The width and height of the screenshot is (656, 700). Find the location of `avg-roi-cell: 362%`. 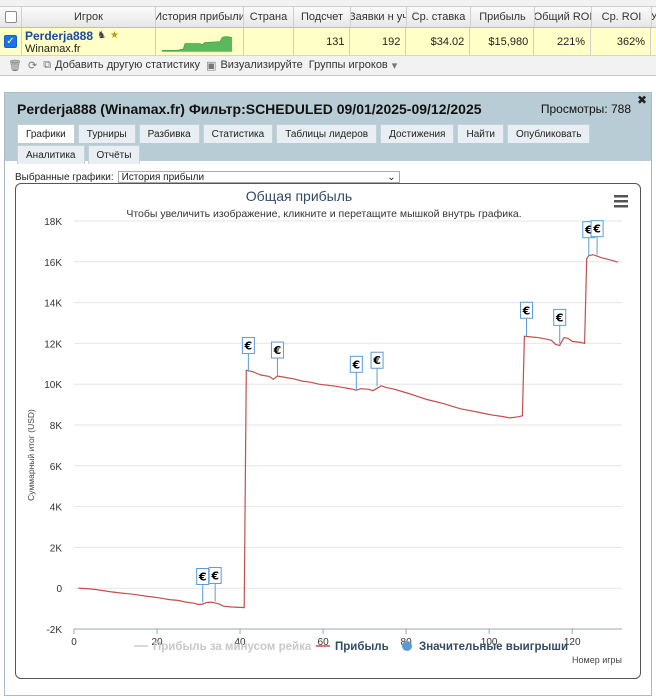

avg-roi-cell: 362% is located at coordinates (621, 41).